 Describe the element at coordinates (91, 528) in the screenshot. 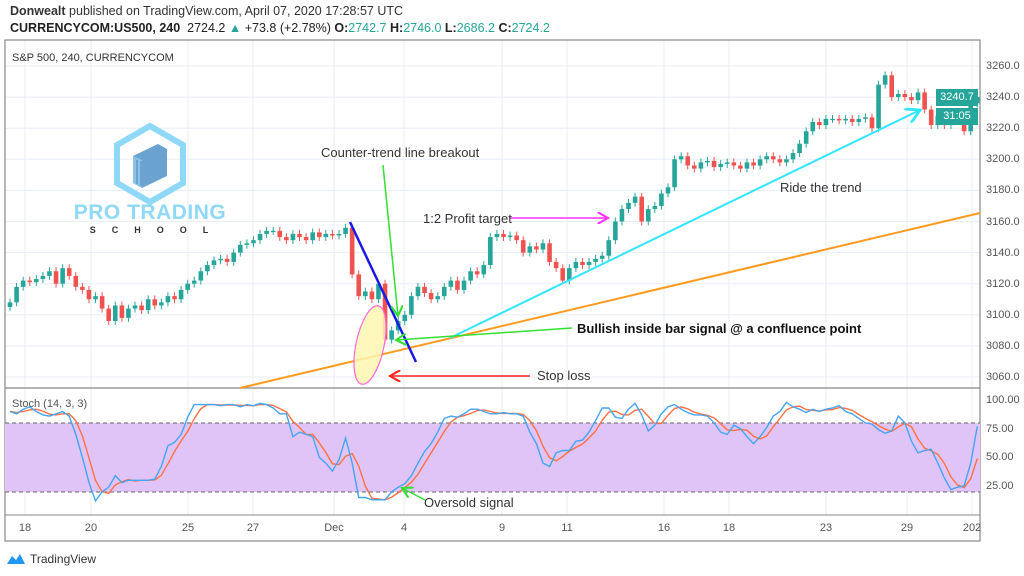

I see `time-tick-label: 20` at that location.